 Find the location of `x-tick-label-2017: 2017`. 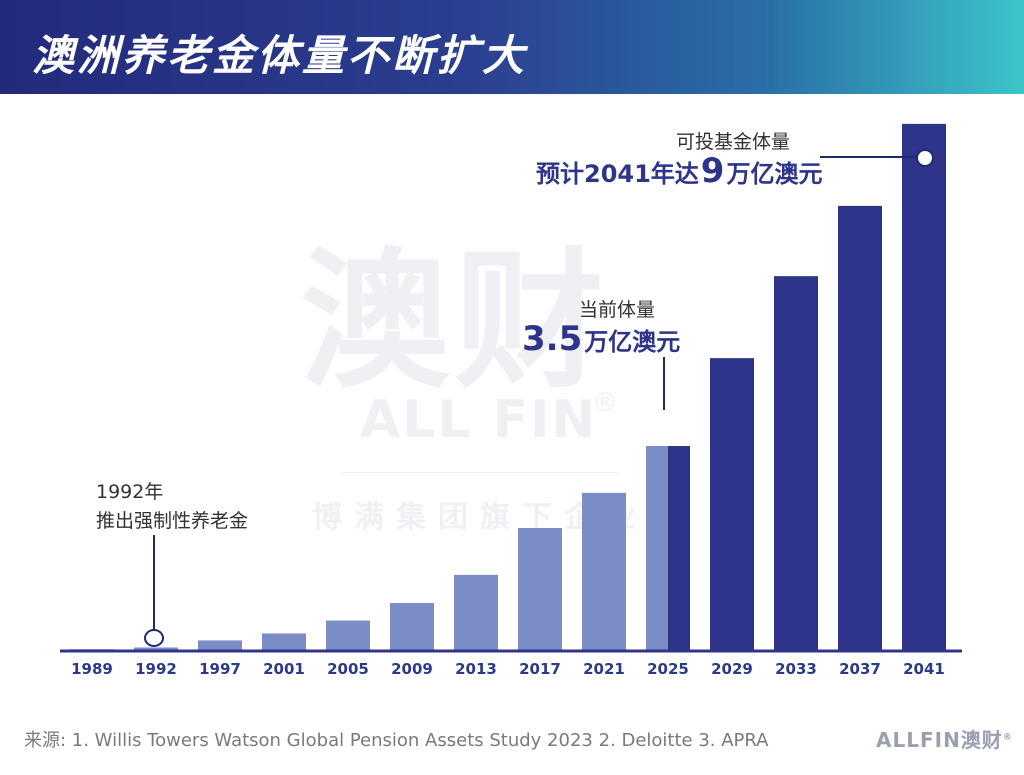

x-tick-label-2017: 2017 is located at coordinates (540, 669).